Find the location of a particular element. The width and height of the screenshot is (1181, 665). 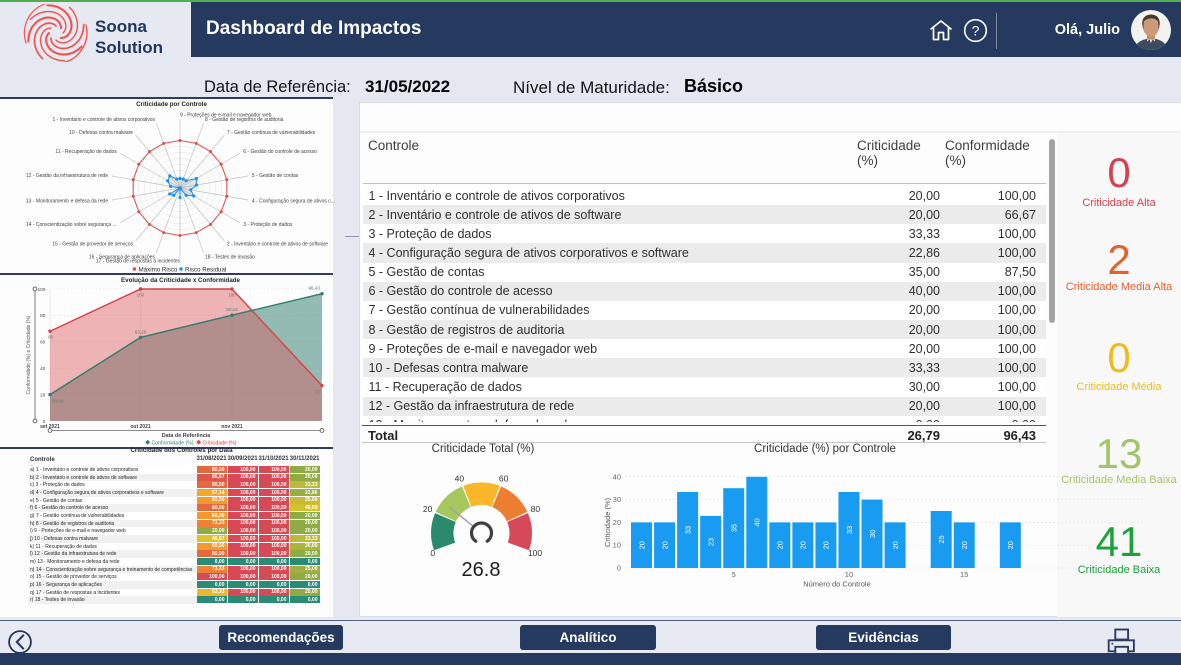

svg-text: 10 - Defesas contra malware is located at coordinates (101, 133).